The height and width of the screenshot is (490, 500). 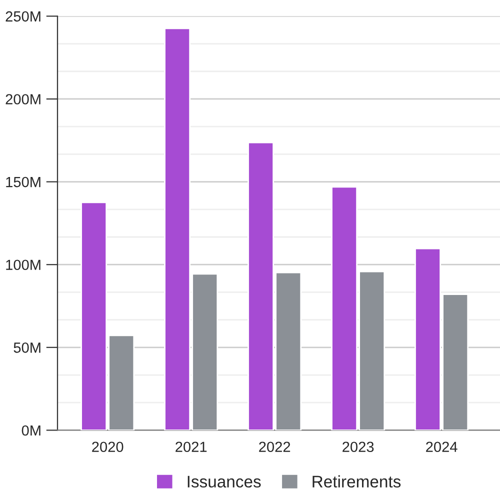 What do you see at coordinates (108, 447) in the screenshot?
I see `x-tick-label: 2020` at bounding box center [108, 447].